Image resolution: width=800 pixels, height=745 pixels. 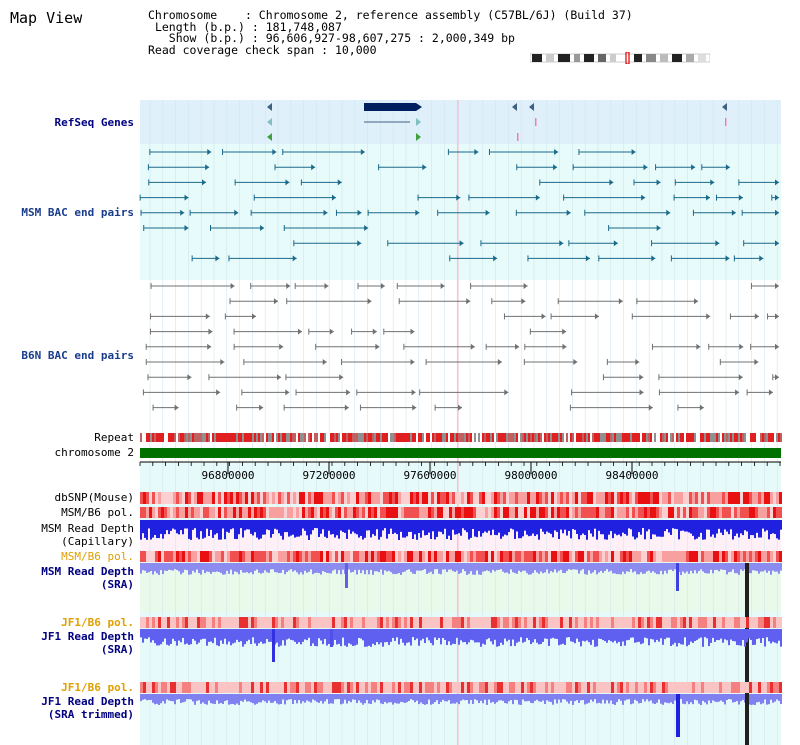 What do you see at coordinates (514, 107) in the screenshot?
I see `refseq-arrow` at bounding box center [514, 107].